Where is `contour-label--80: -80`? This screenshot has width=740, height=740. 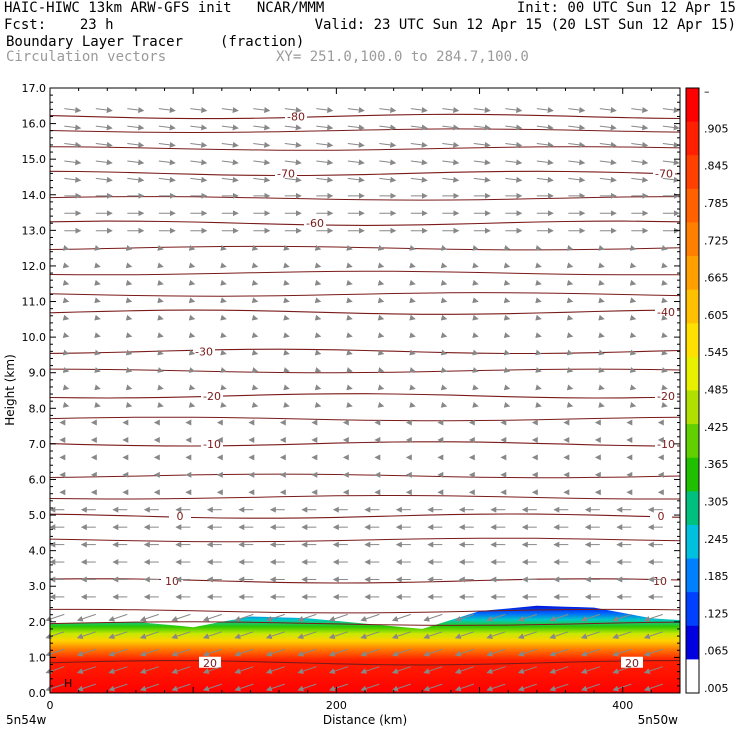
contour-label--80: -80 is located at coordinates (296, 116).